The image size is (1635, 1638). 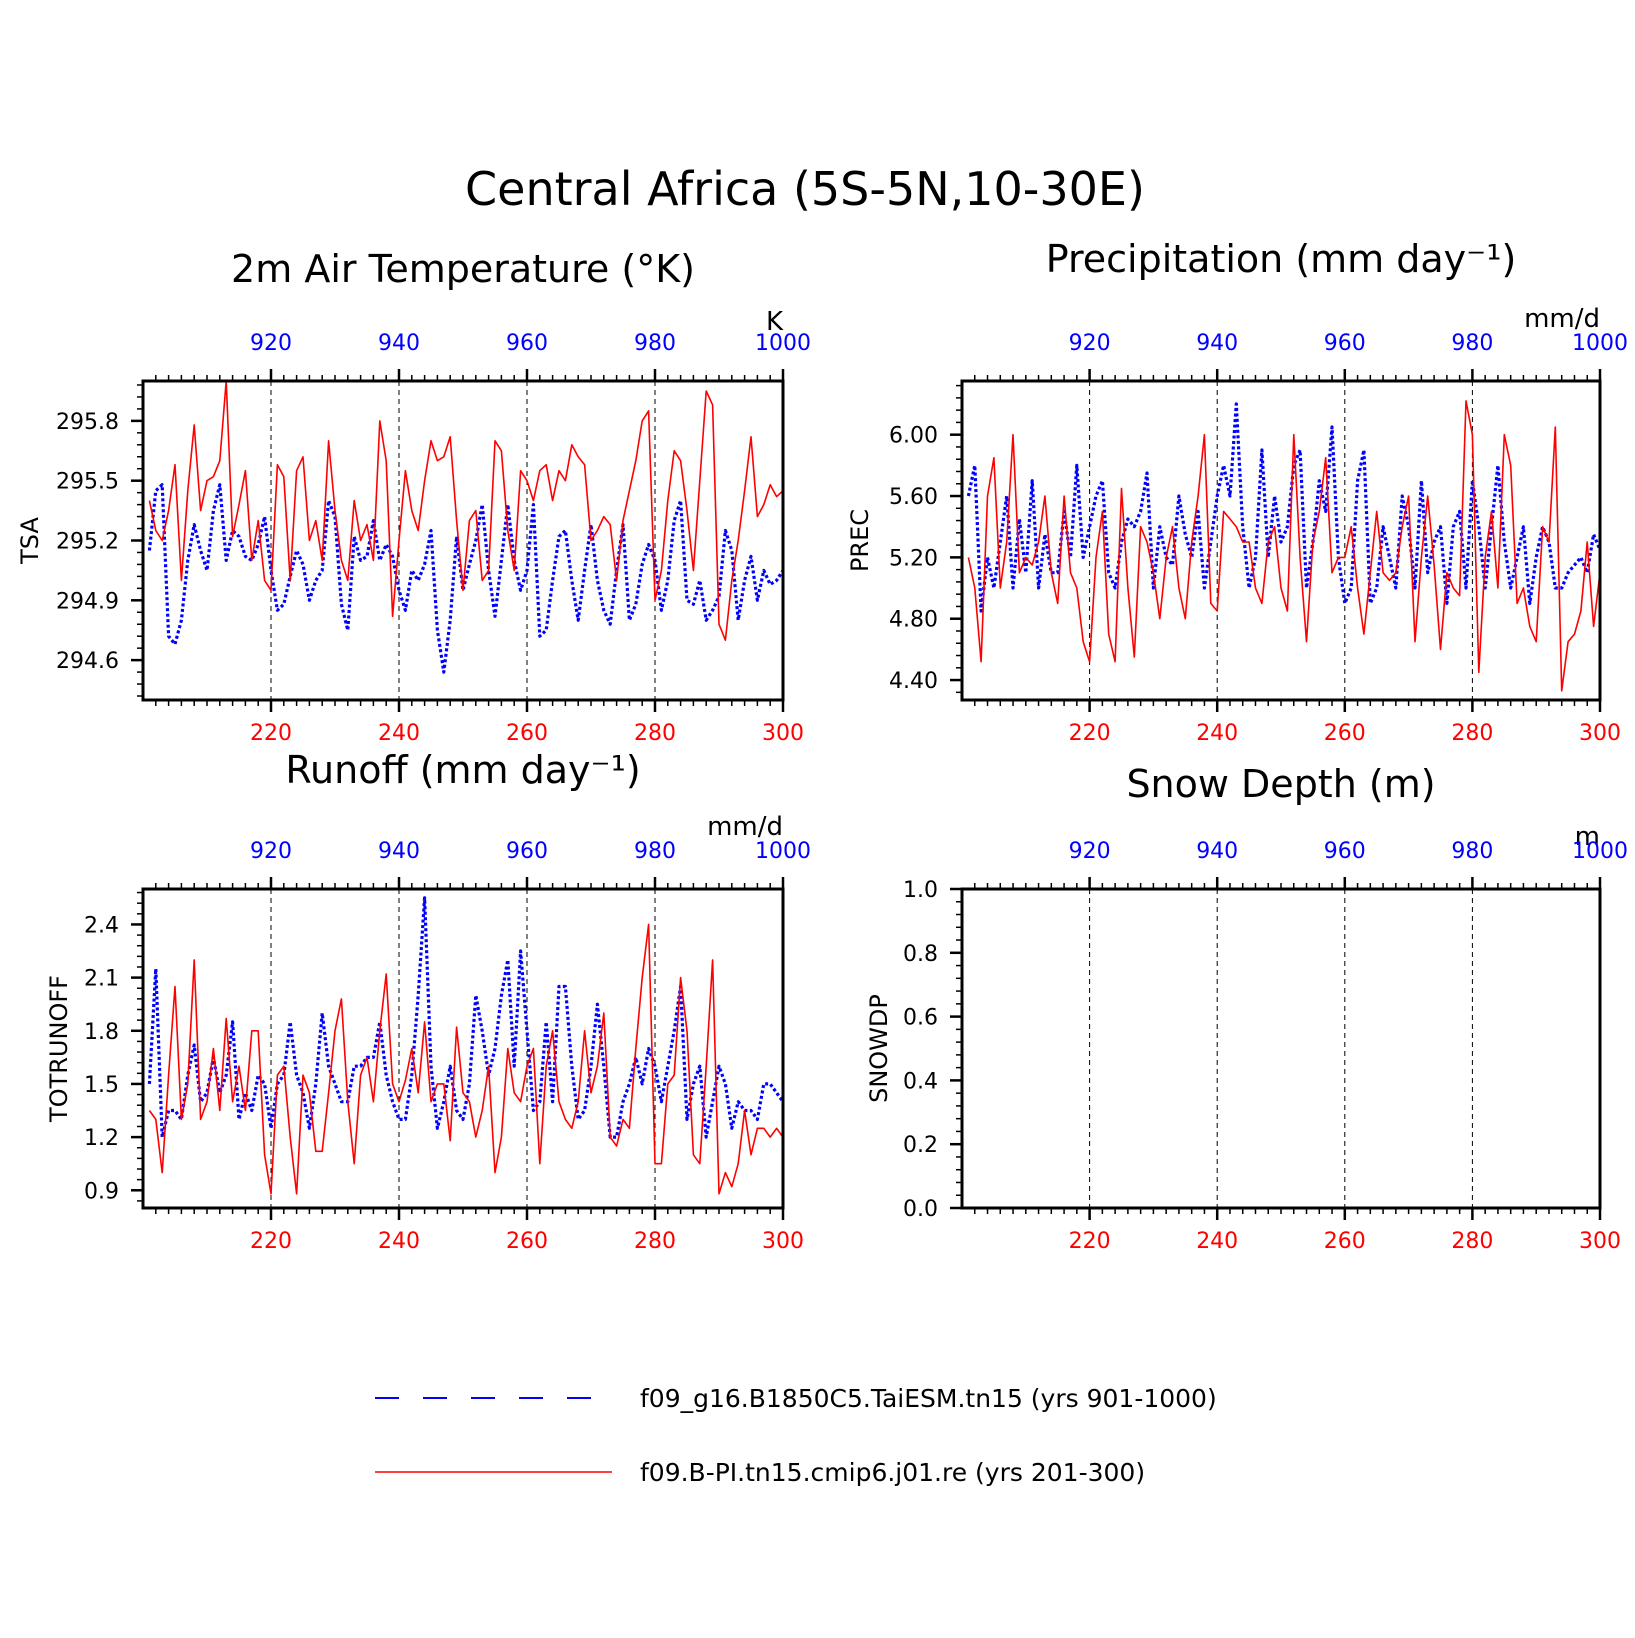 What do you see at coordinates (1587, 837) in the screenshot?
I see `unit-label: m` at bounding box center [1587, 837].